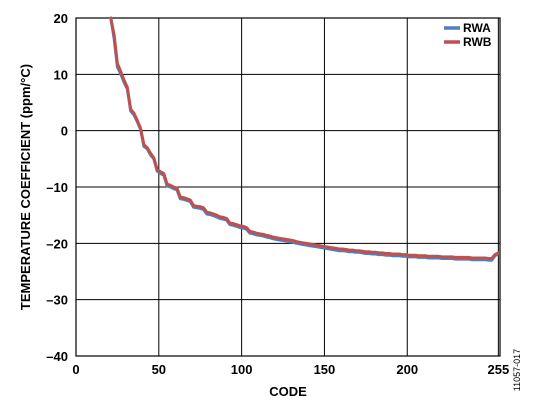  Describe the element at coordinates (57, 243) in the screenshot. I see `y-tick-label: –20` at that location.